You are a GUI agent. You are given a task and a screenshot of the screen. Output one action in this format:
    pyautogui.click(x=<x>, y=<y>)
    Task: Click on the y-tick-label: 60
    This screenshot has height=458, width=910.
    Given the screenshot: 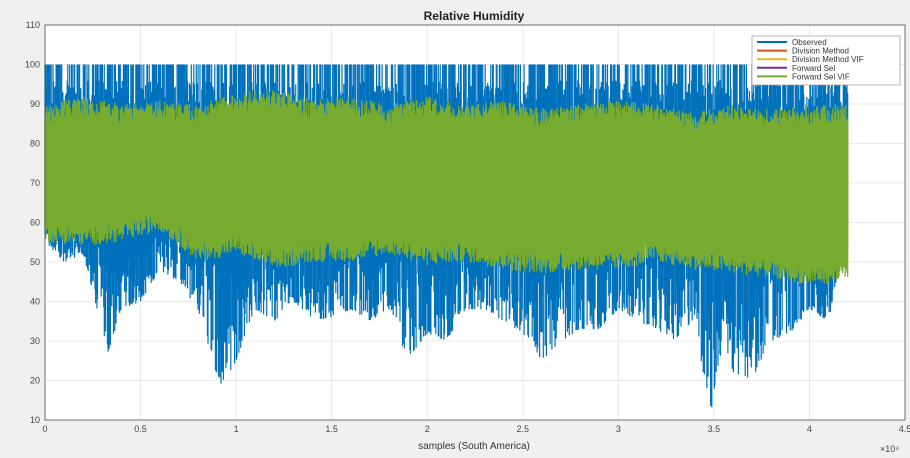 What is the action you would take?
    pyautogui.click(x=35, y=223)
    